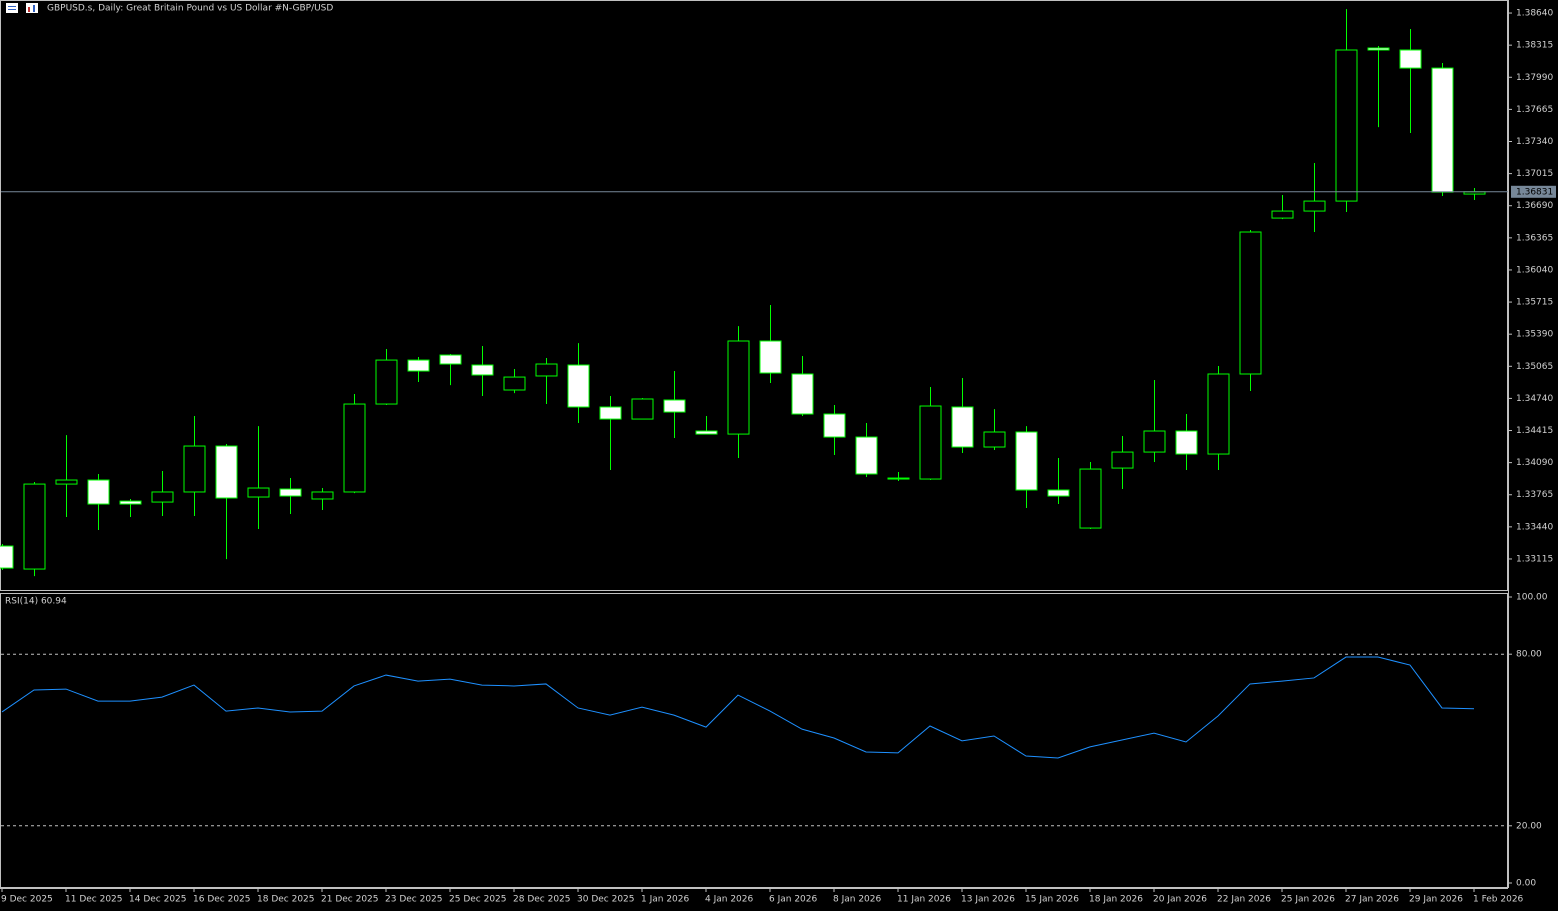 The height and width of the screenshot is (911, 1558). What do you see at coordinates (665, 900) in the screenshot?
I see `x-tick-label: 1 Jan 2026` at bounding box center [665, 900].